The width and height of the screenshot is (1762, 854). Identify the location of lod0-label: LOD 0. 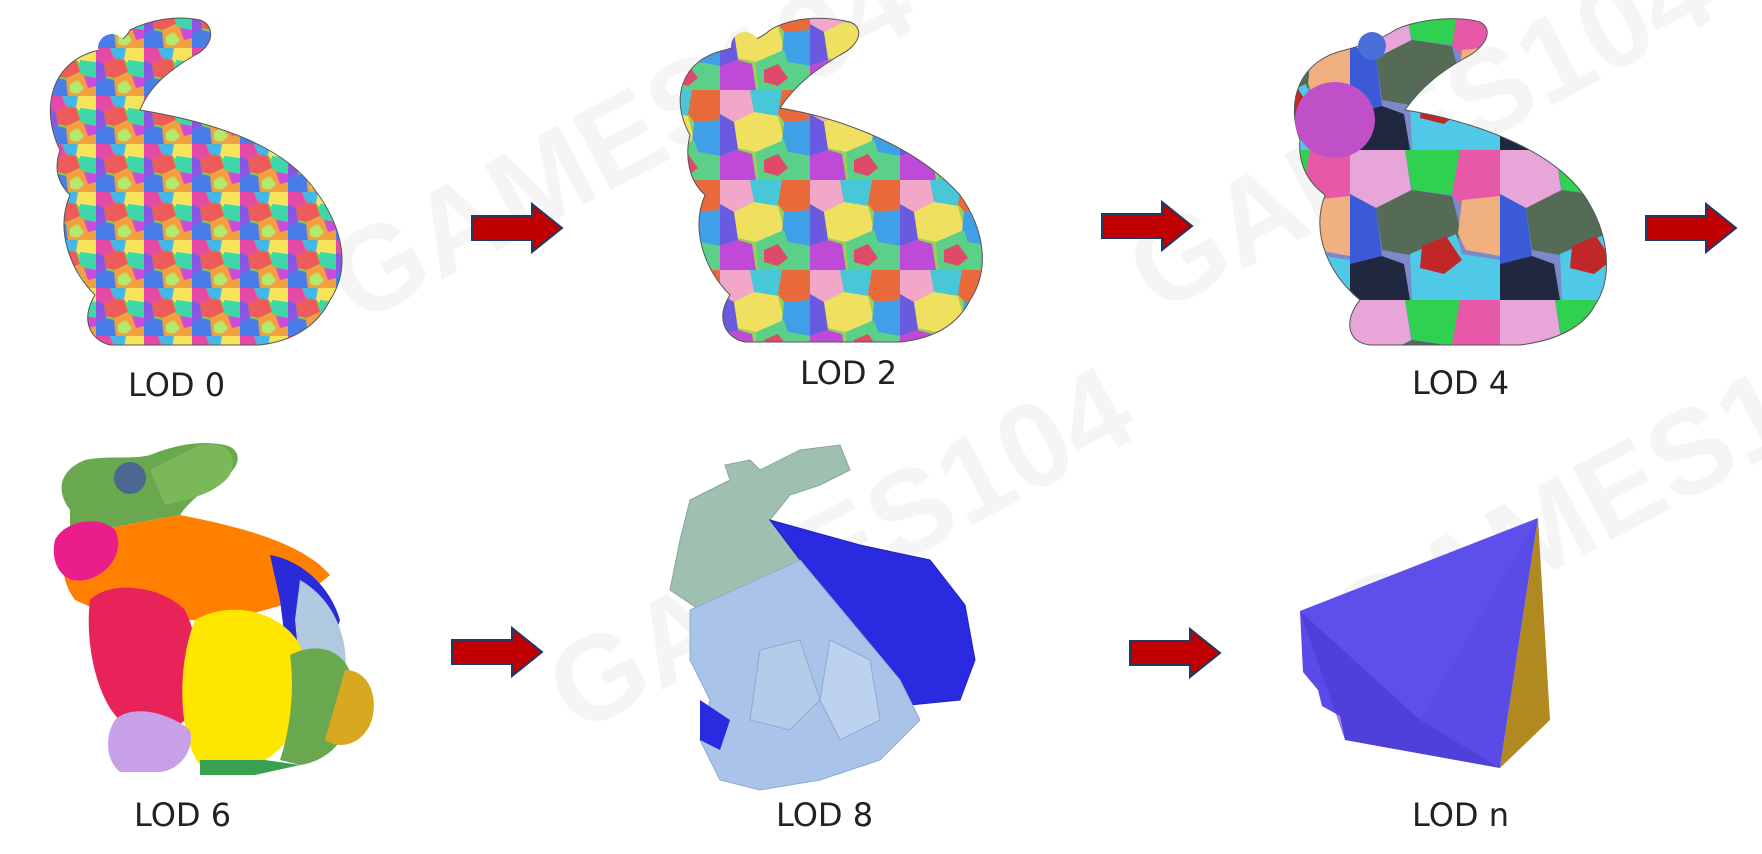
(177, 385).